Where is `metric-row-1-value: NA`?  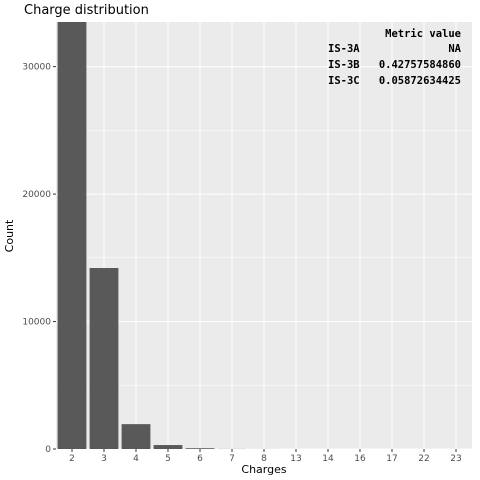
metric-row-1-value: NA is located at coordinates (454, 49).